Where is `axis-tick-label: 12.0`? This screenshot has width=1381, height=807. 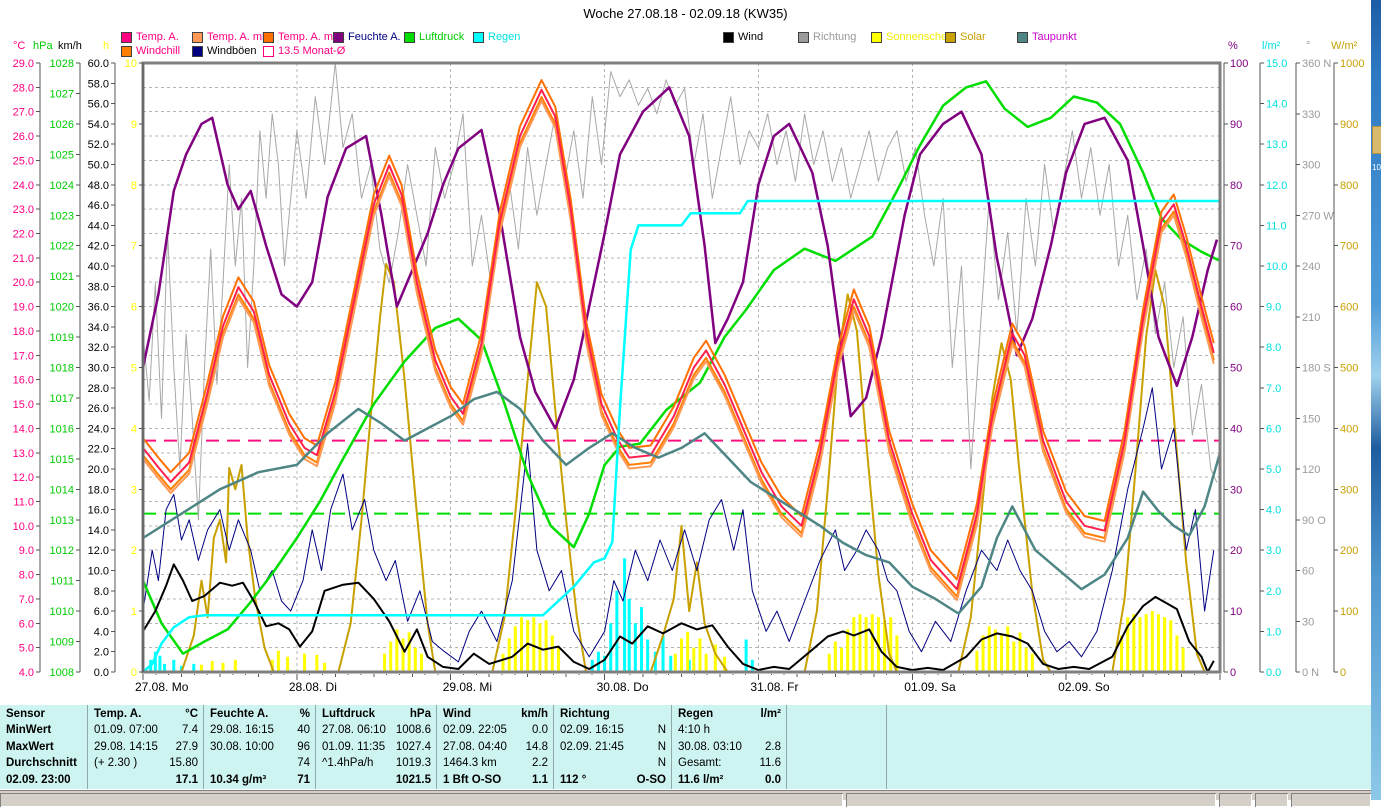
axis-tick-label: 12.0 is located at coordinates (1276, 186).